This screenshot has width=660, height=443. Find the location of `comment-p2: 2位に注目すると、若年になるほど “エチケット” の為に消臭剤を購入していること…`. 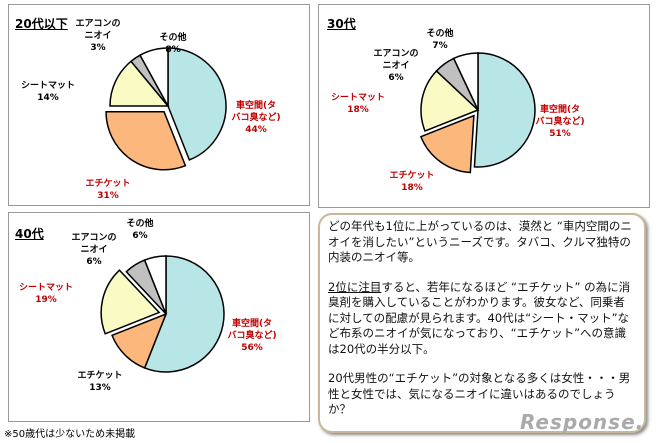

comment-p2: 2位に注目すると、若年になるほど “エチケット” の為に消臭剤を購入していること… is located at coordinates (482, 319).